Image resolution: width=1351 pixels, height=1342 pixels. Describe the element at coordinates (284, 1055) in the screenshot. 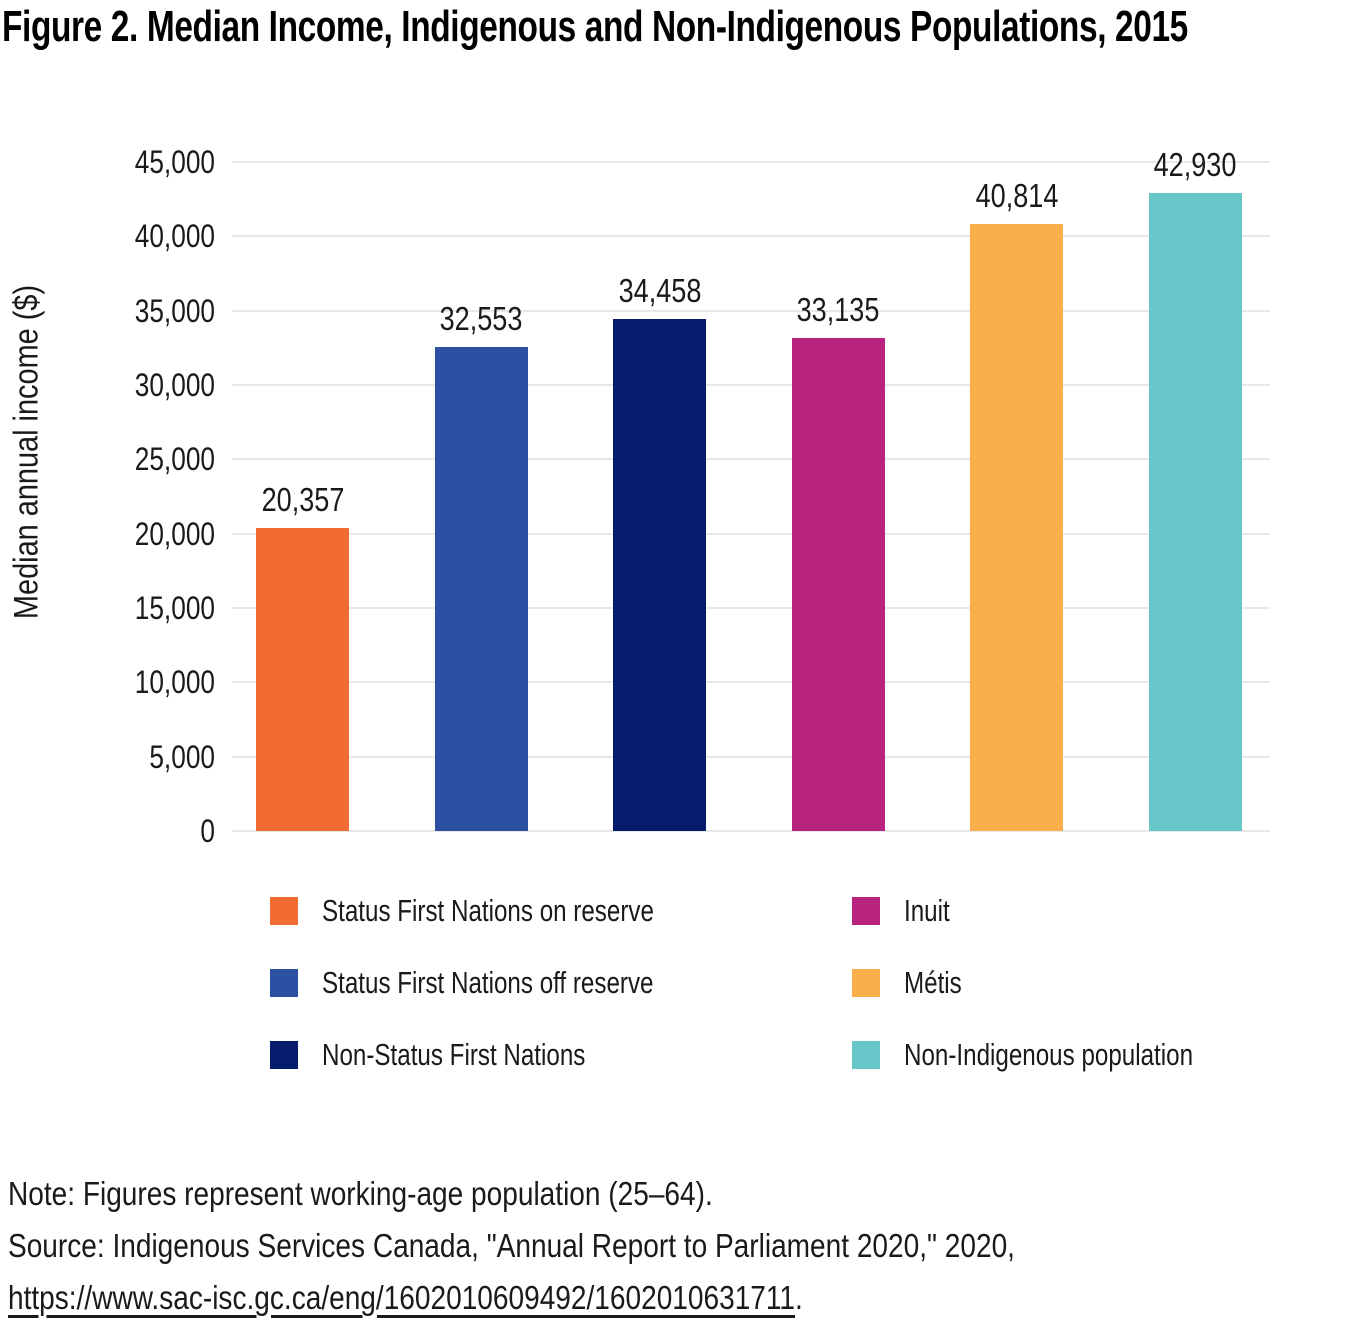

I see `legend-swatch-non-status-first-nations` at that location.